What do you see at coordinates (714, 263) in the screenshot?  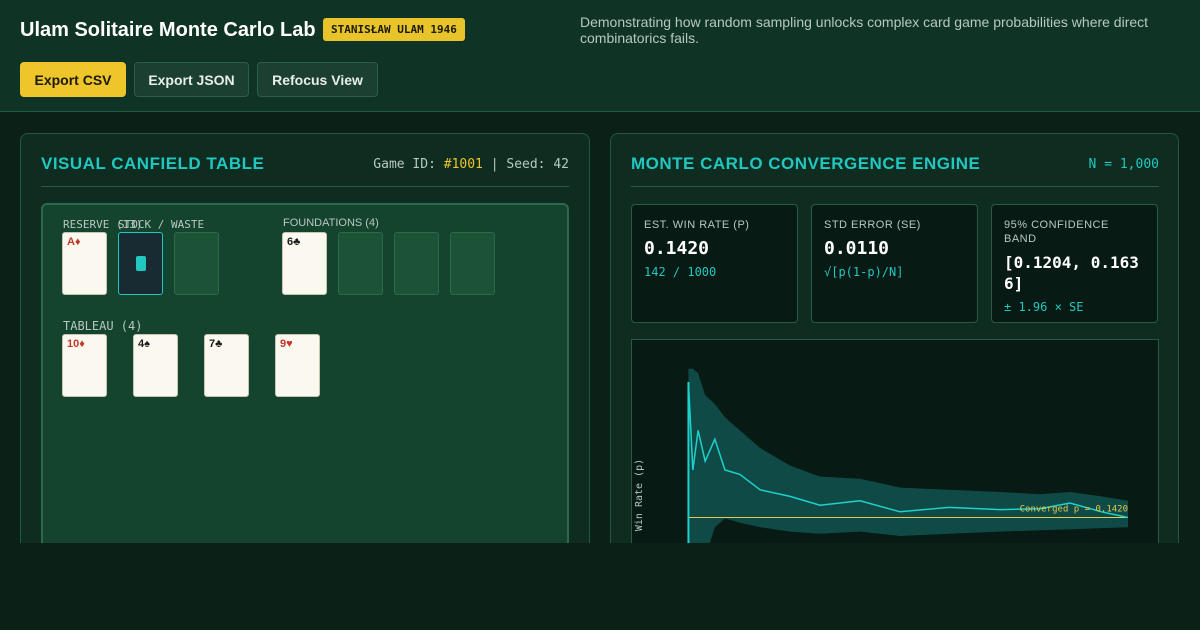 I see `stat-card: EST. WIN RATE (P) 0.1420 142 / 1000` at bounding box center [714, 263].